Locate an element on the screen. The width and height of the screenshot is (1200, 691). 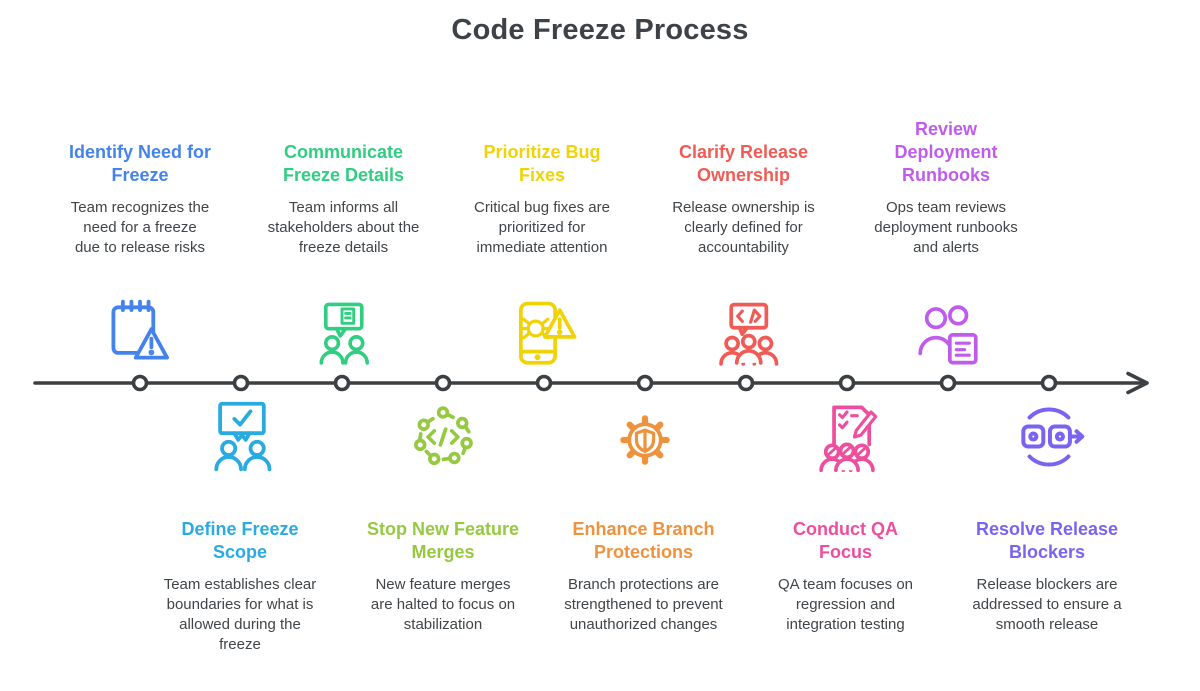
announcement-people-icon is located at coordinates (342, 335).